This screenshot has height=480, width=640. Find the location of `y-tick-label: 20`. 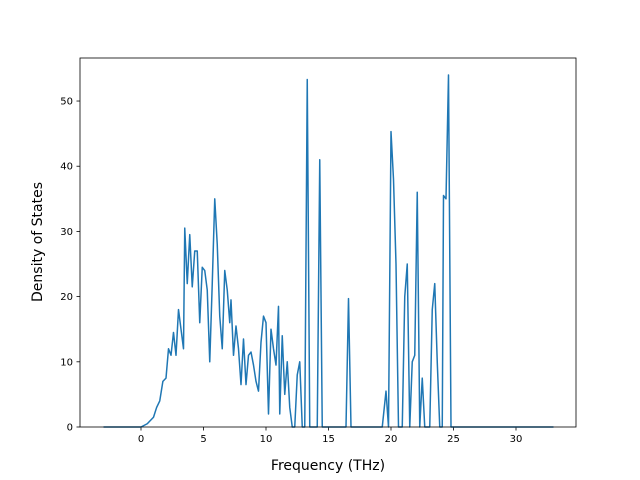

y-tick-label: 20 is located at coordinates (66, 297).